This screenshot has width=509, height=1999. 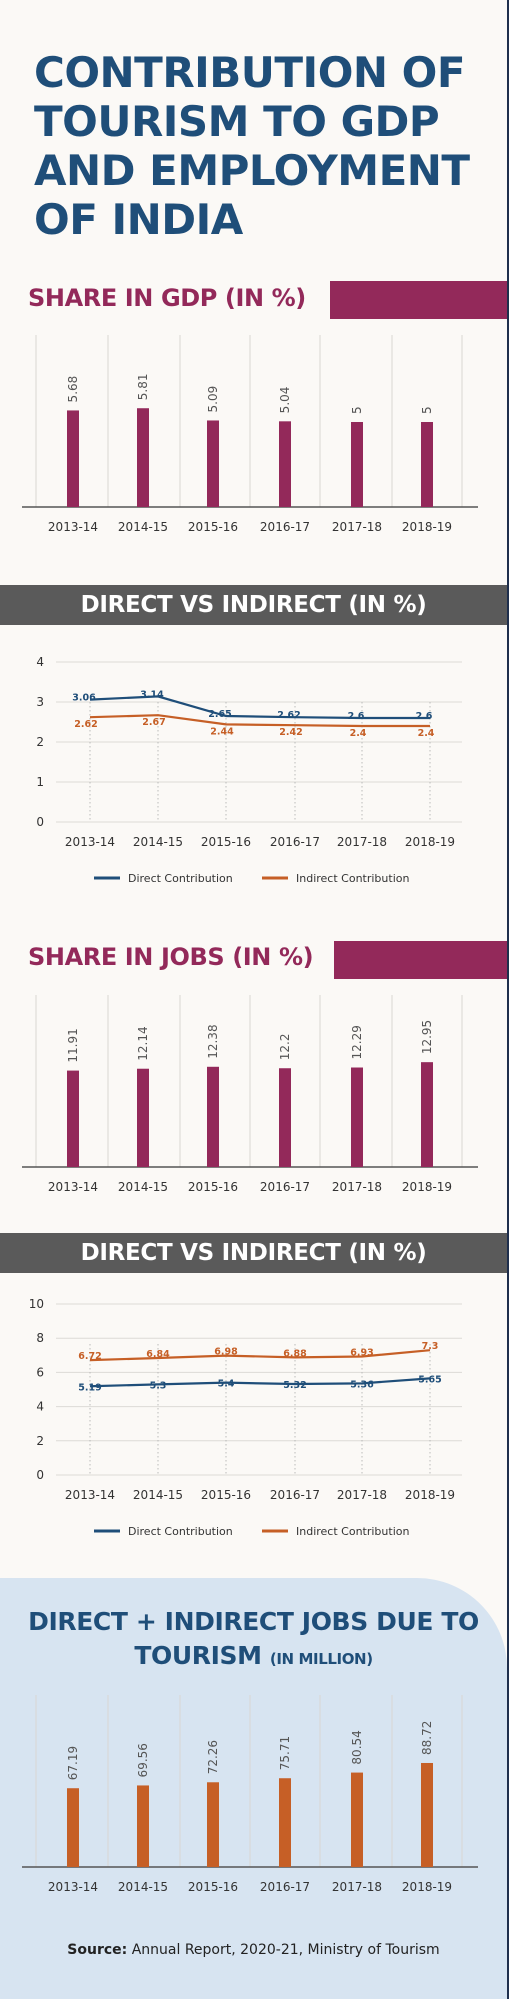 What do you see at coordinates (97, 1950) in the screenshot?
I see `source-label: Source:` at bounding box center [97, 1950].